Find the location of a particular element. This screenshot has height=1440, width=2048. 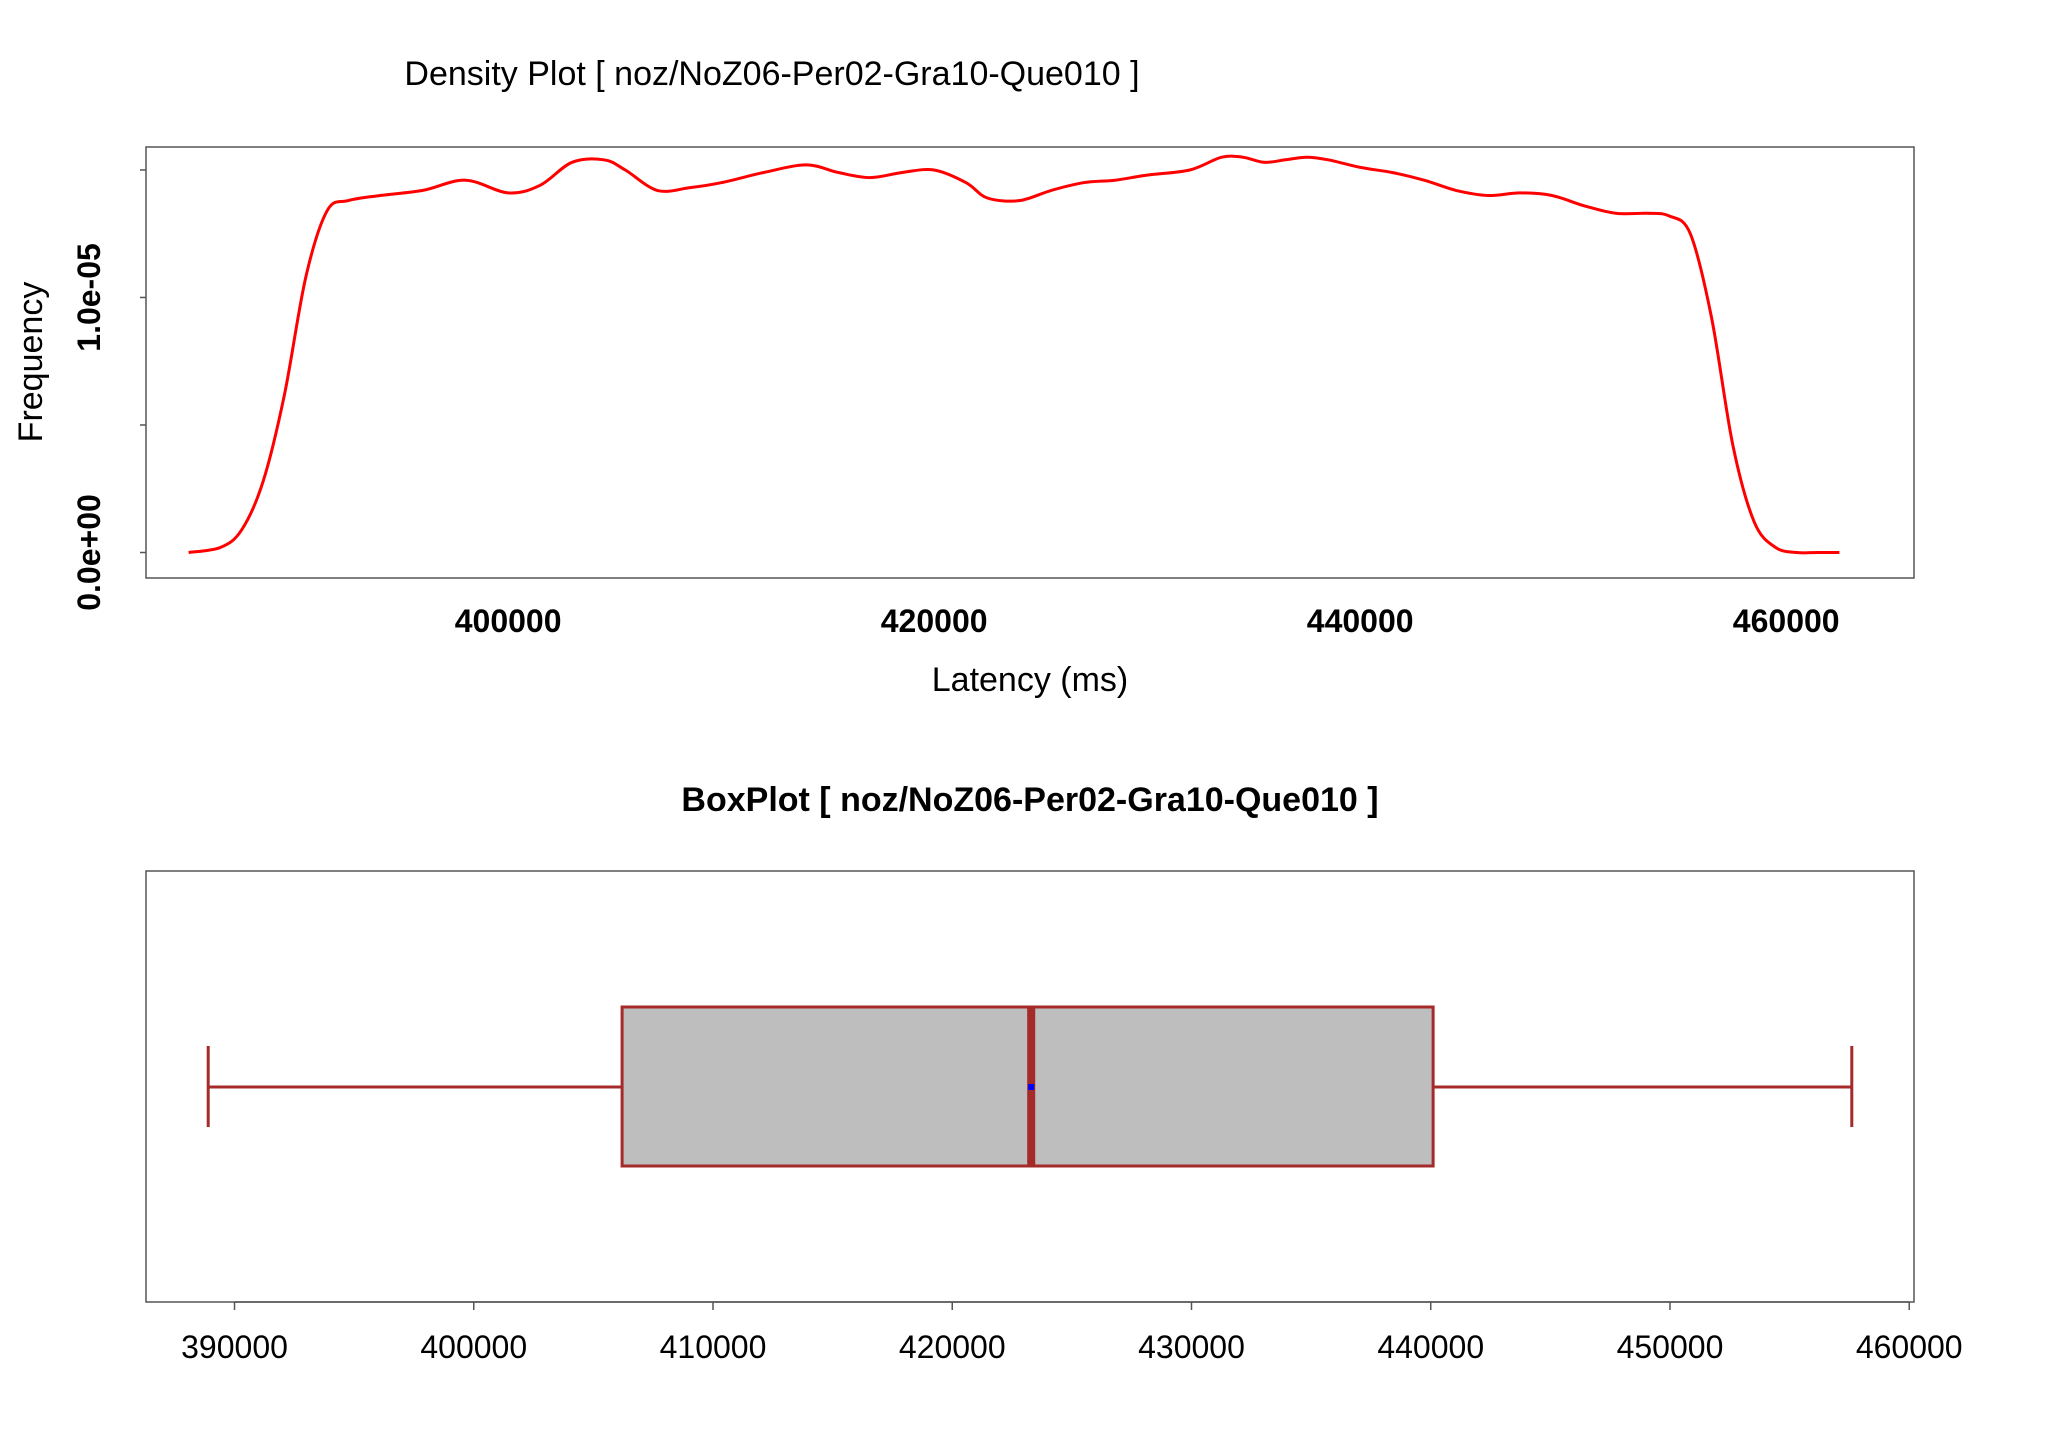

density-x-tick-label: 420000 is located at coordinates (934, 621).